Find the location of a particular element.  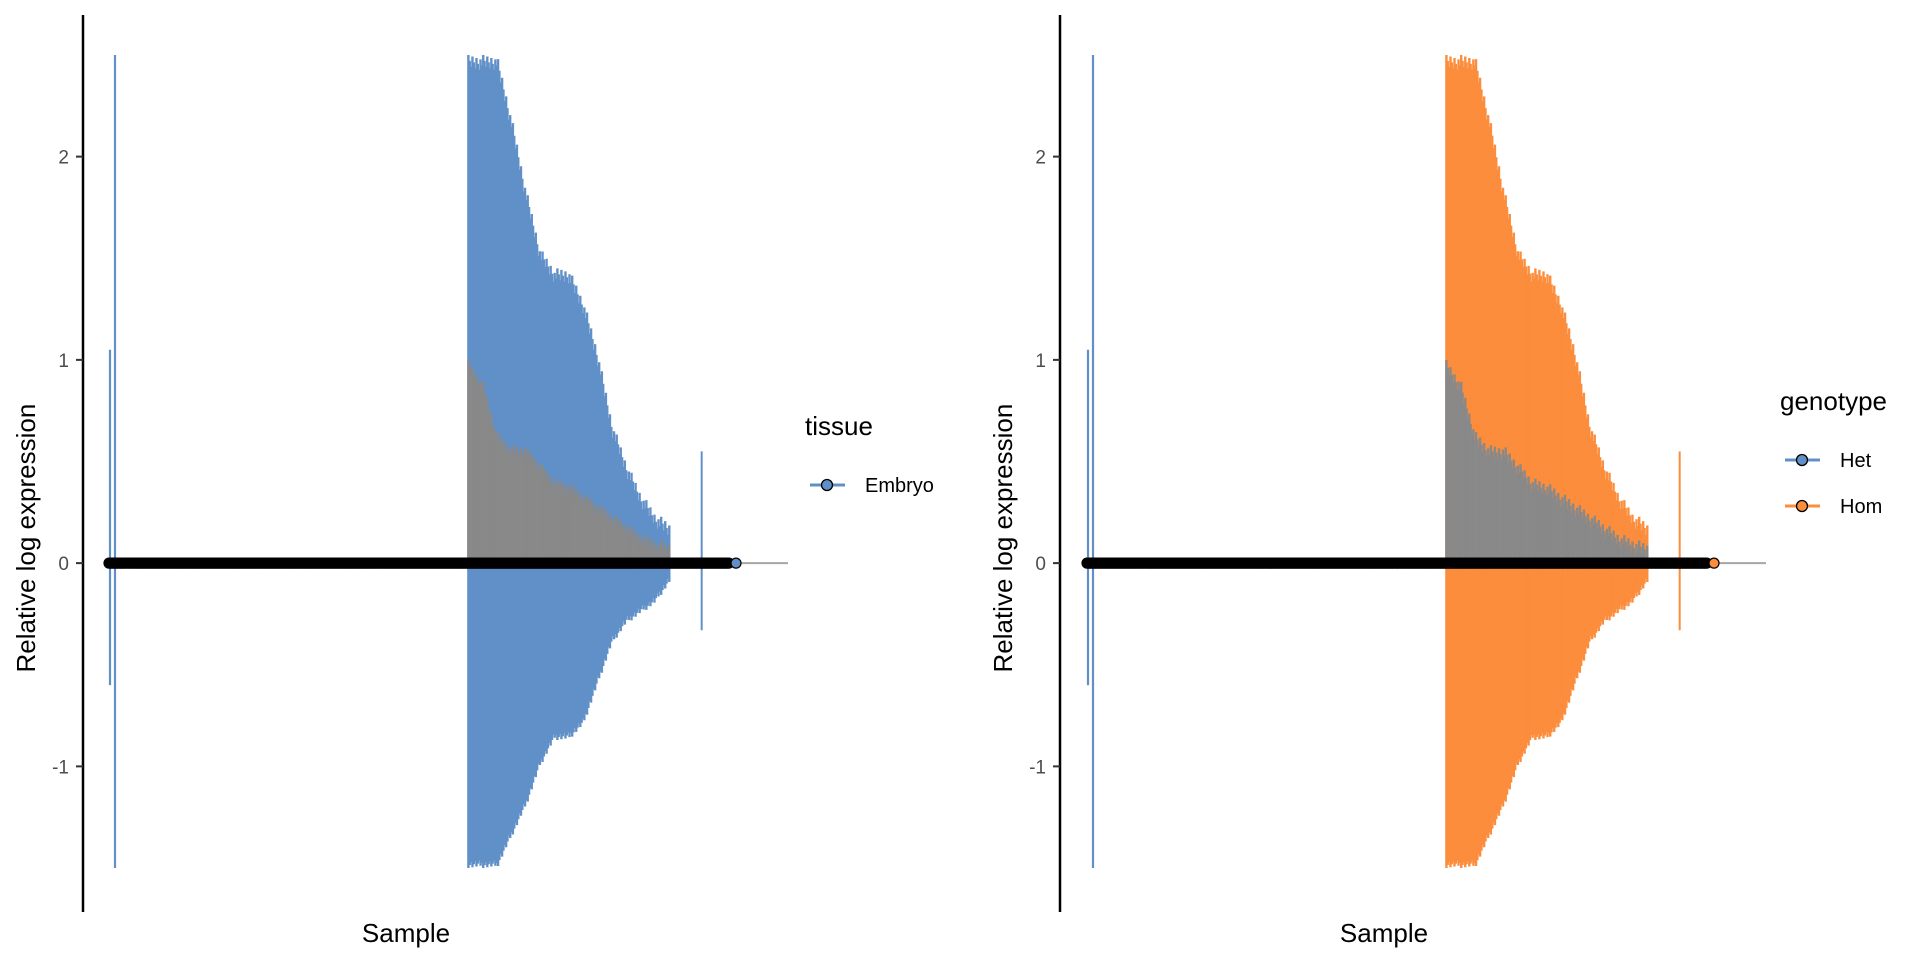

legend-label: Hom is located at coordinates (1861, 507).